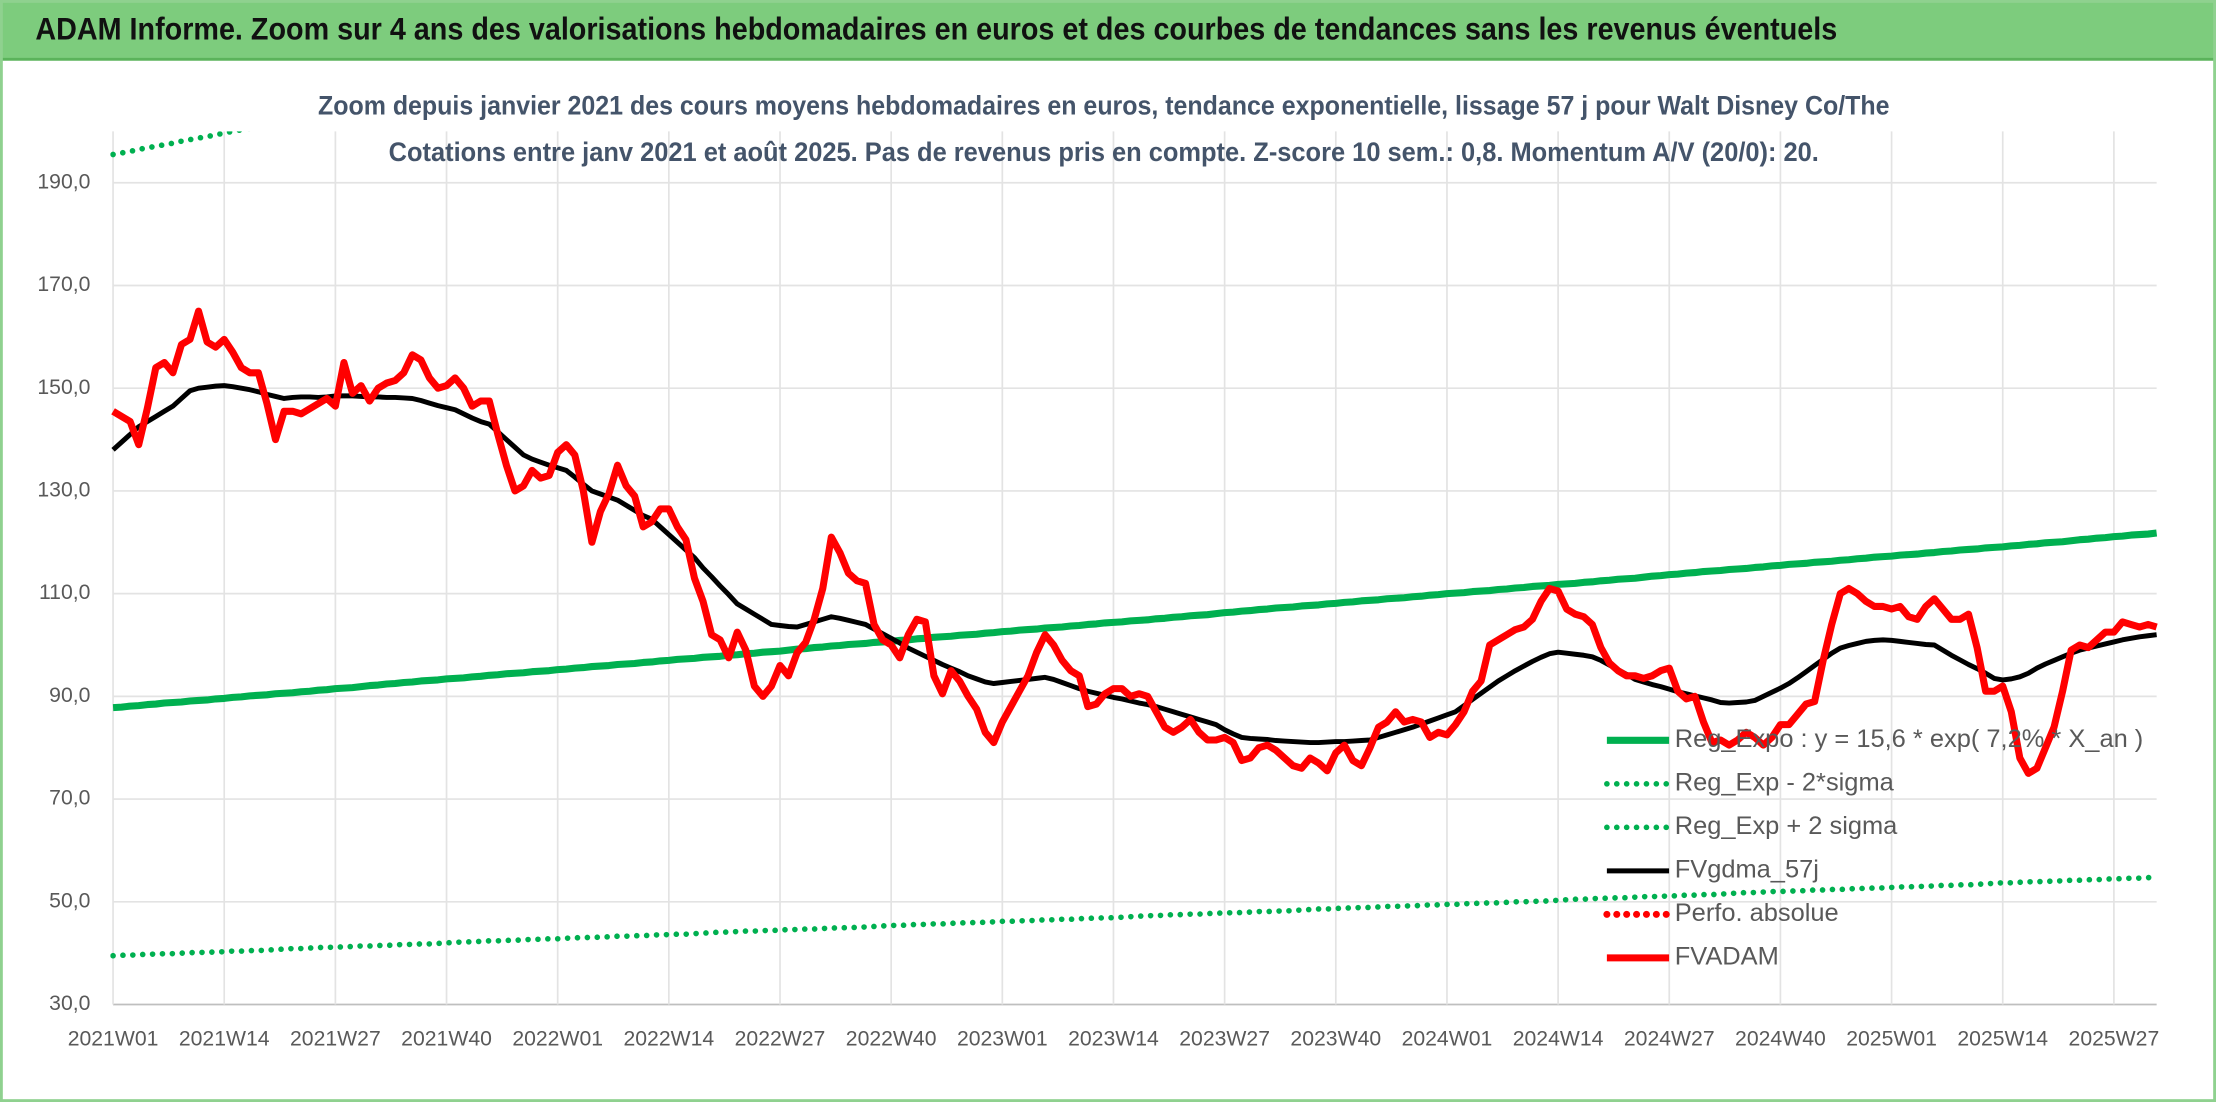  What do you see at coordinates (780, 1038) in the screenshot?
I see `x-tick-label: 2022W27` at bounding box center [780, 1038].